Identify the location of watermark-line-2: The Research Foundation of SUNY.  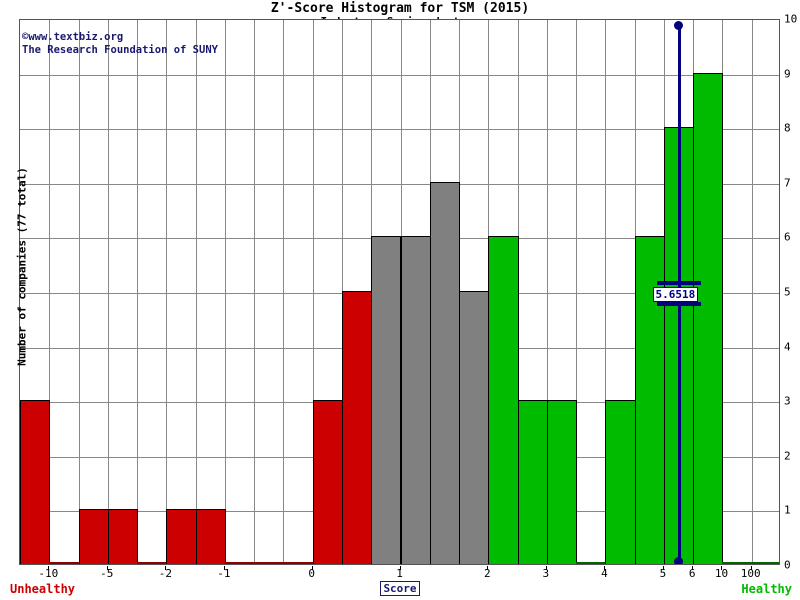
(120, 50).